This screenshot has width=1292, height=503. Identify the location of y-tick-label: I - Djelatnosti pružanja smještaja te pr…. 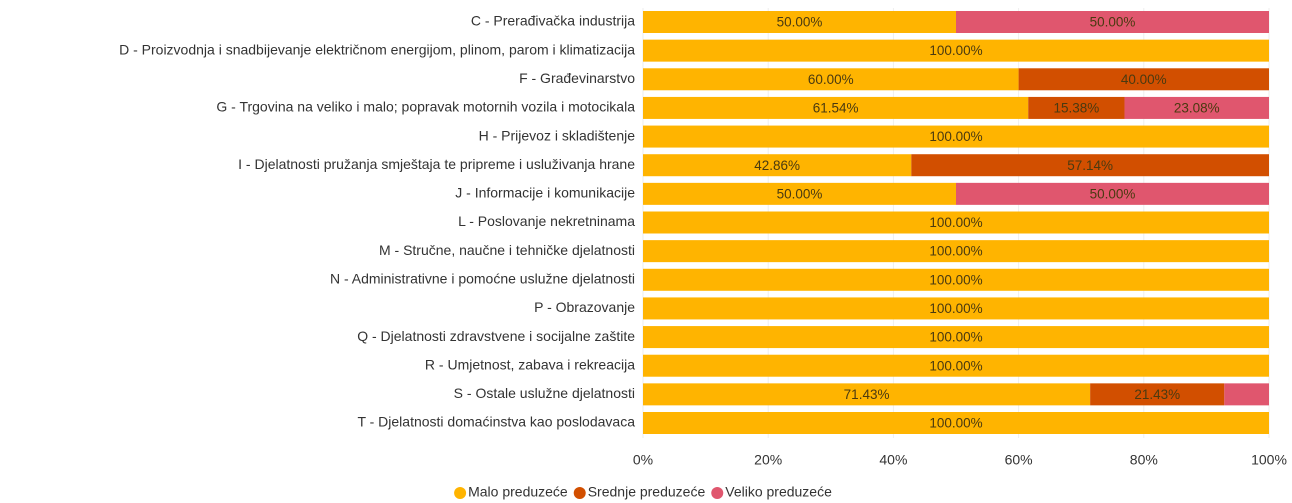
(436, 164).